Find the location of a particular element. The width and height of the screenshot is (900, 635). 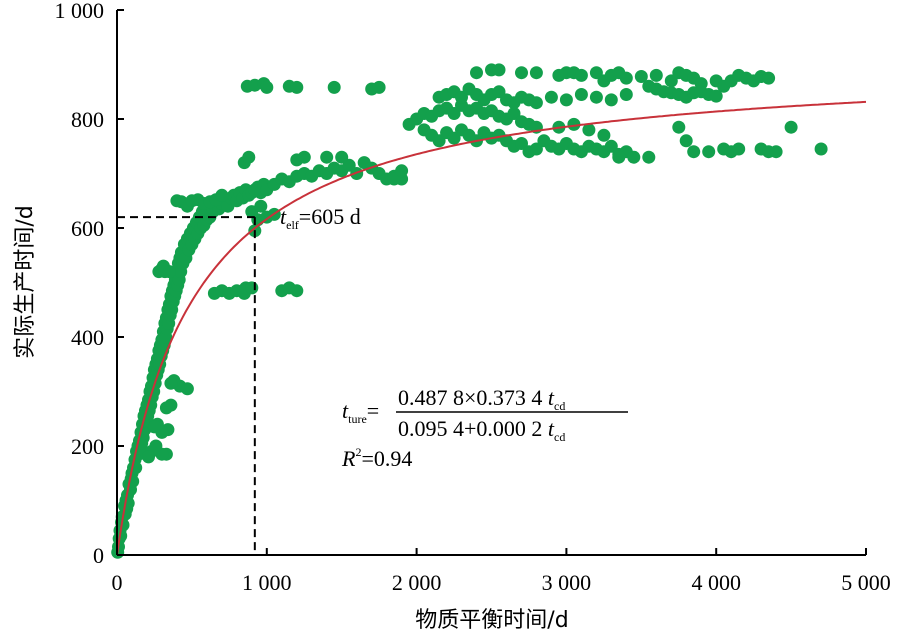

r2-rest: =0.94 is located at coordinates (386, 458).